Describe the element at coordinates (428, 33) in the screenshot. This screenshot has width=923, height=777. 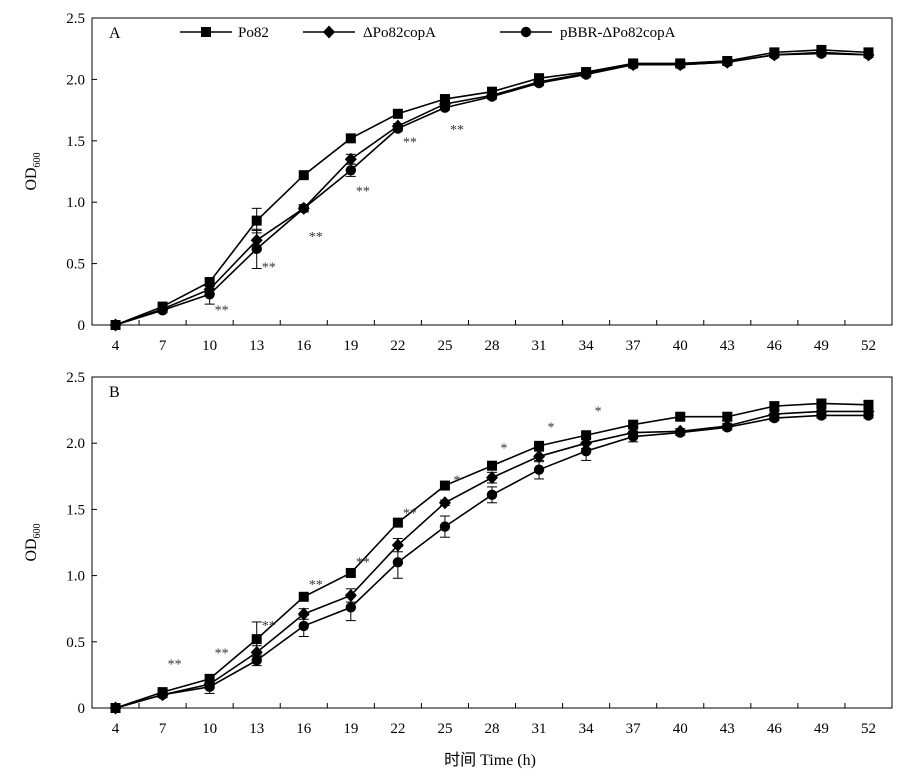
I see `legend: Po82 ΔPo82copA pBBR-ΔPo82copA` at that location.